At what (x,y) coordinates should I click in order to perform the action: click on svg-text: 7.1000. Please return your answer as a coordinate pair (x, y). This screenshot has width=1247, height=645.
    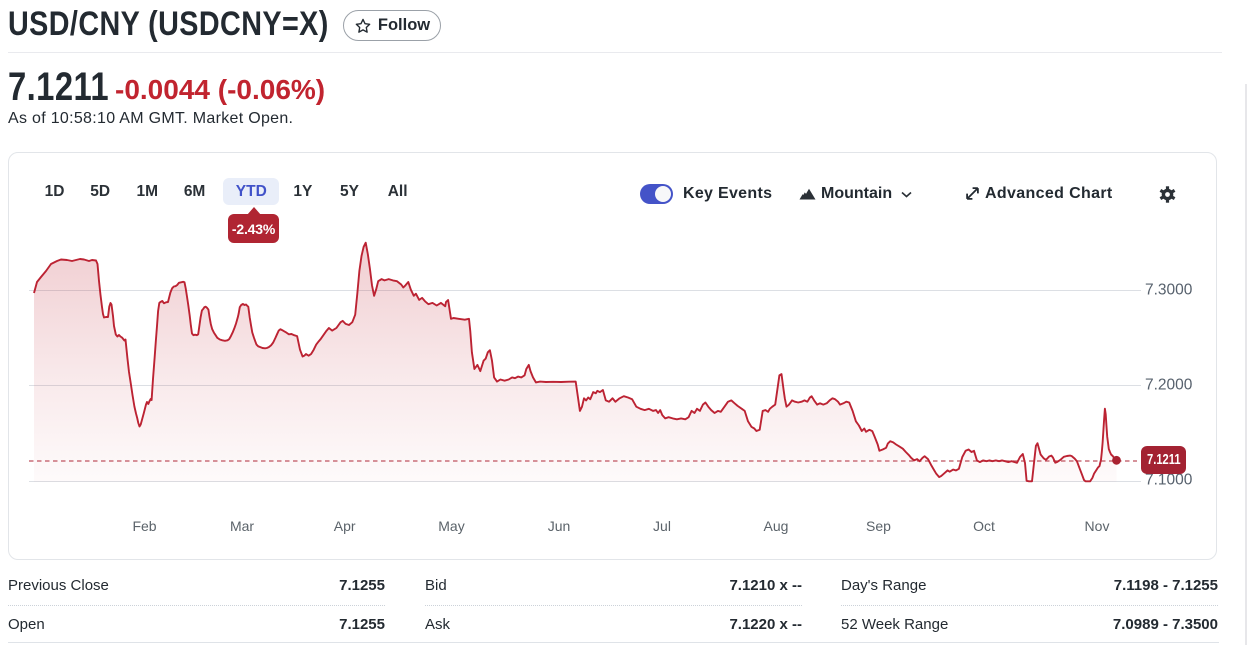
    Looking at the image, I should click on (1169, 480).